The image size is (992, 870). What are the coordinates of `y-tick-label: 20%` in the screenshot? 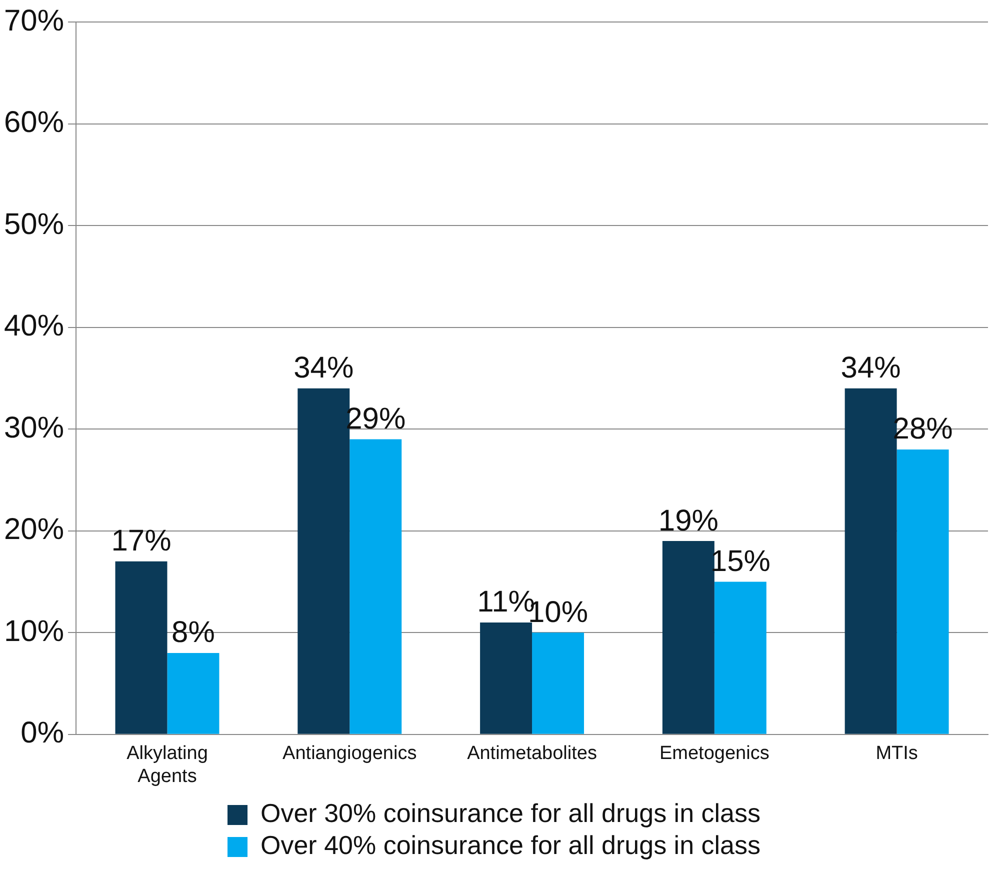 It's located at (34, 529).